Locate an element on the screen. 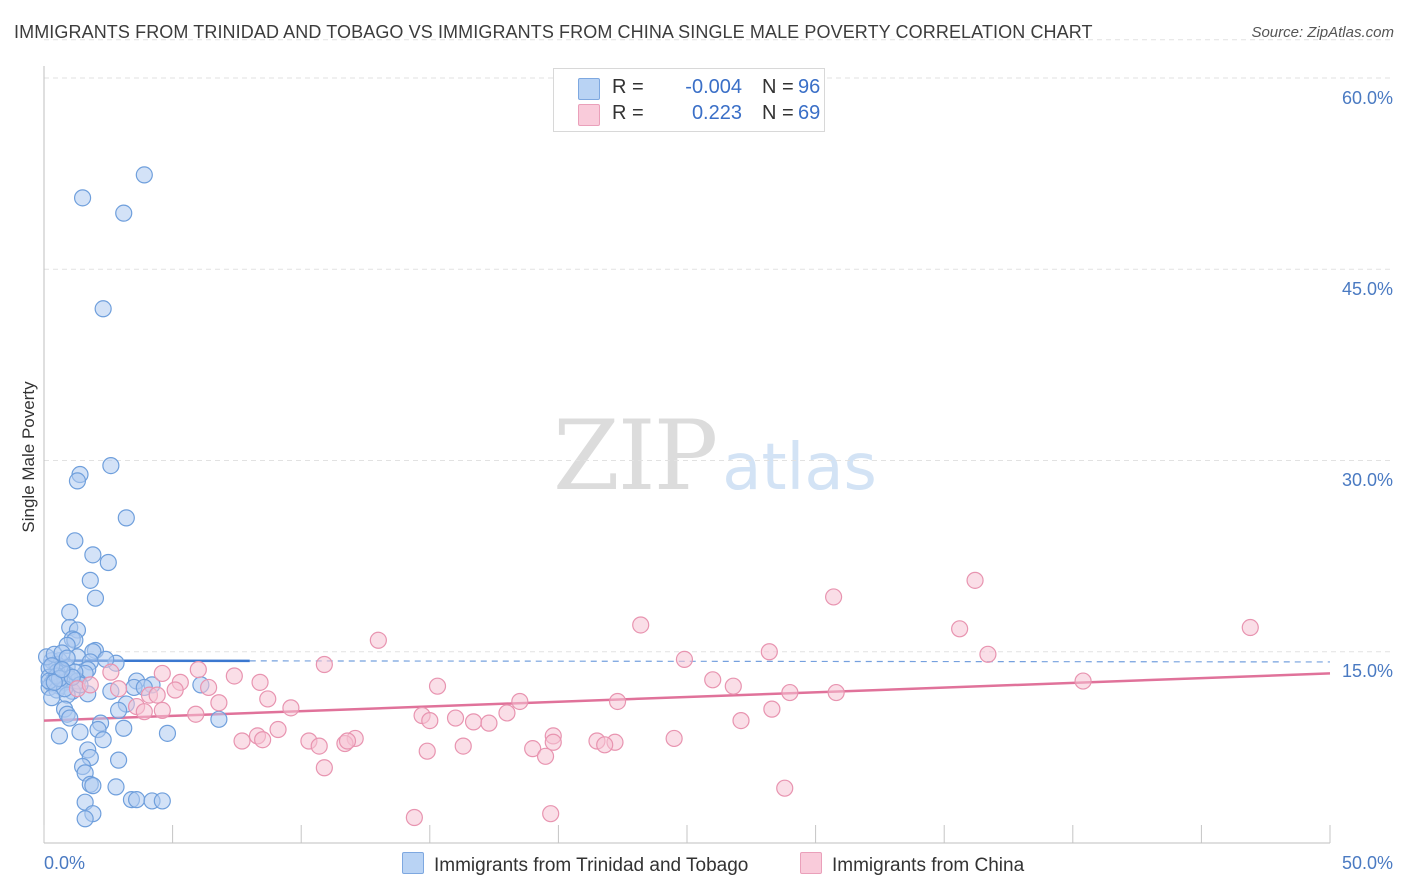  legend-swatch-pink is located at coordinates (589, 115).